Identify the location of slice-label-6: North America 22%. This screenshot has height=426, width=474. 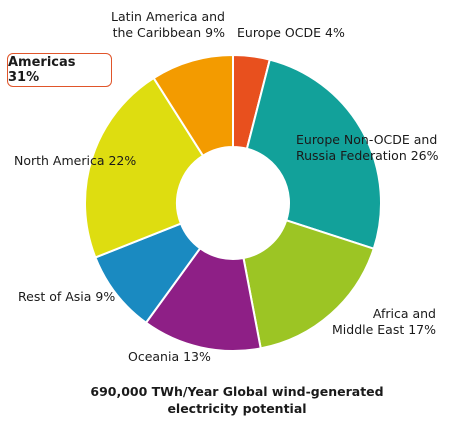
(75, 160).